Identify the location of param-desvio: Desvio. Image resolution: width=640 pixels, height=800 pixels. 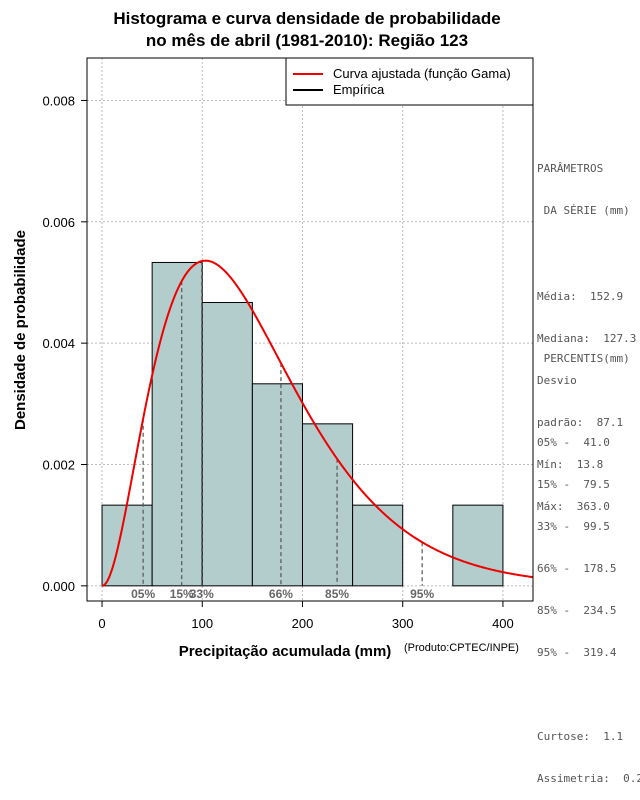
(557, 380).